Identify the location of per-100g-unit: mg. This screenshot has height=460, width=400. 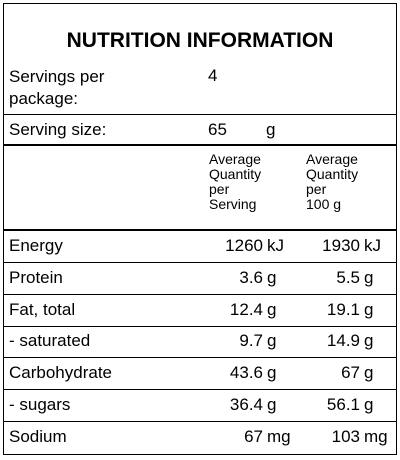
(376, 436).